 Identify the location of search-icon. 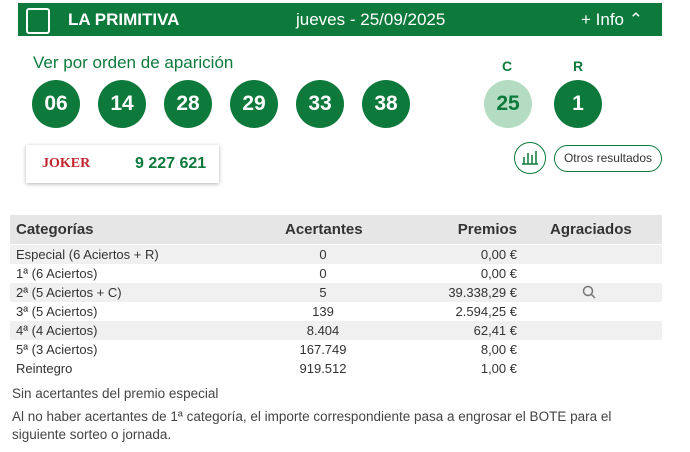
(589, 292).